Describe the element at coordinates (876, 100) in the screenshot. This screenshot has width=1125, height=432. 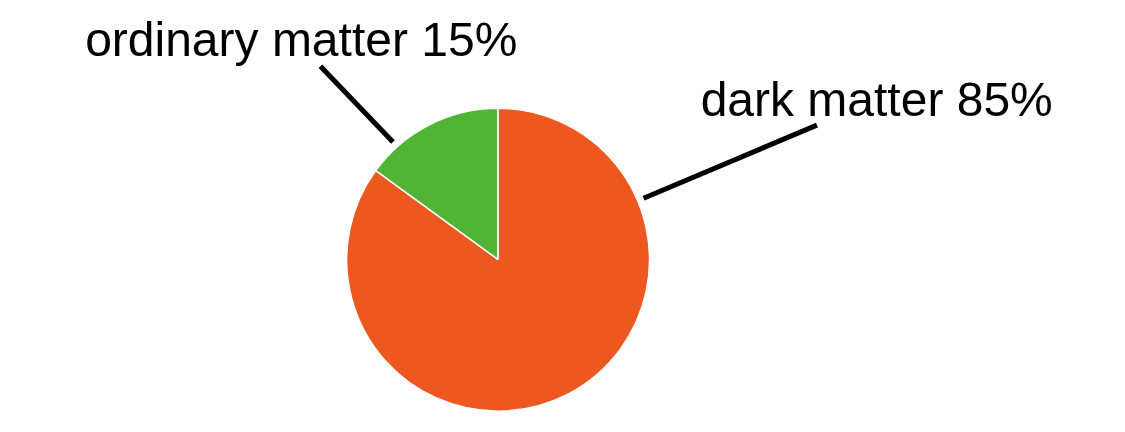
I see `slice-label: dark matter 85%` at that location.